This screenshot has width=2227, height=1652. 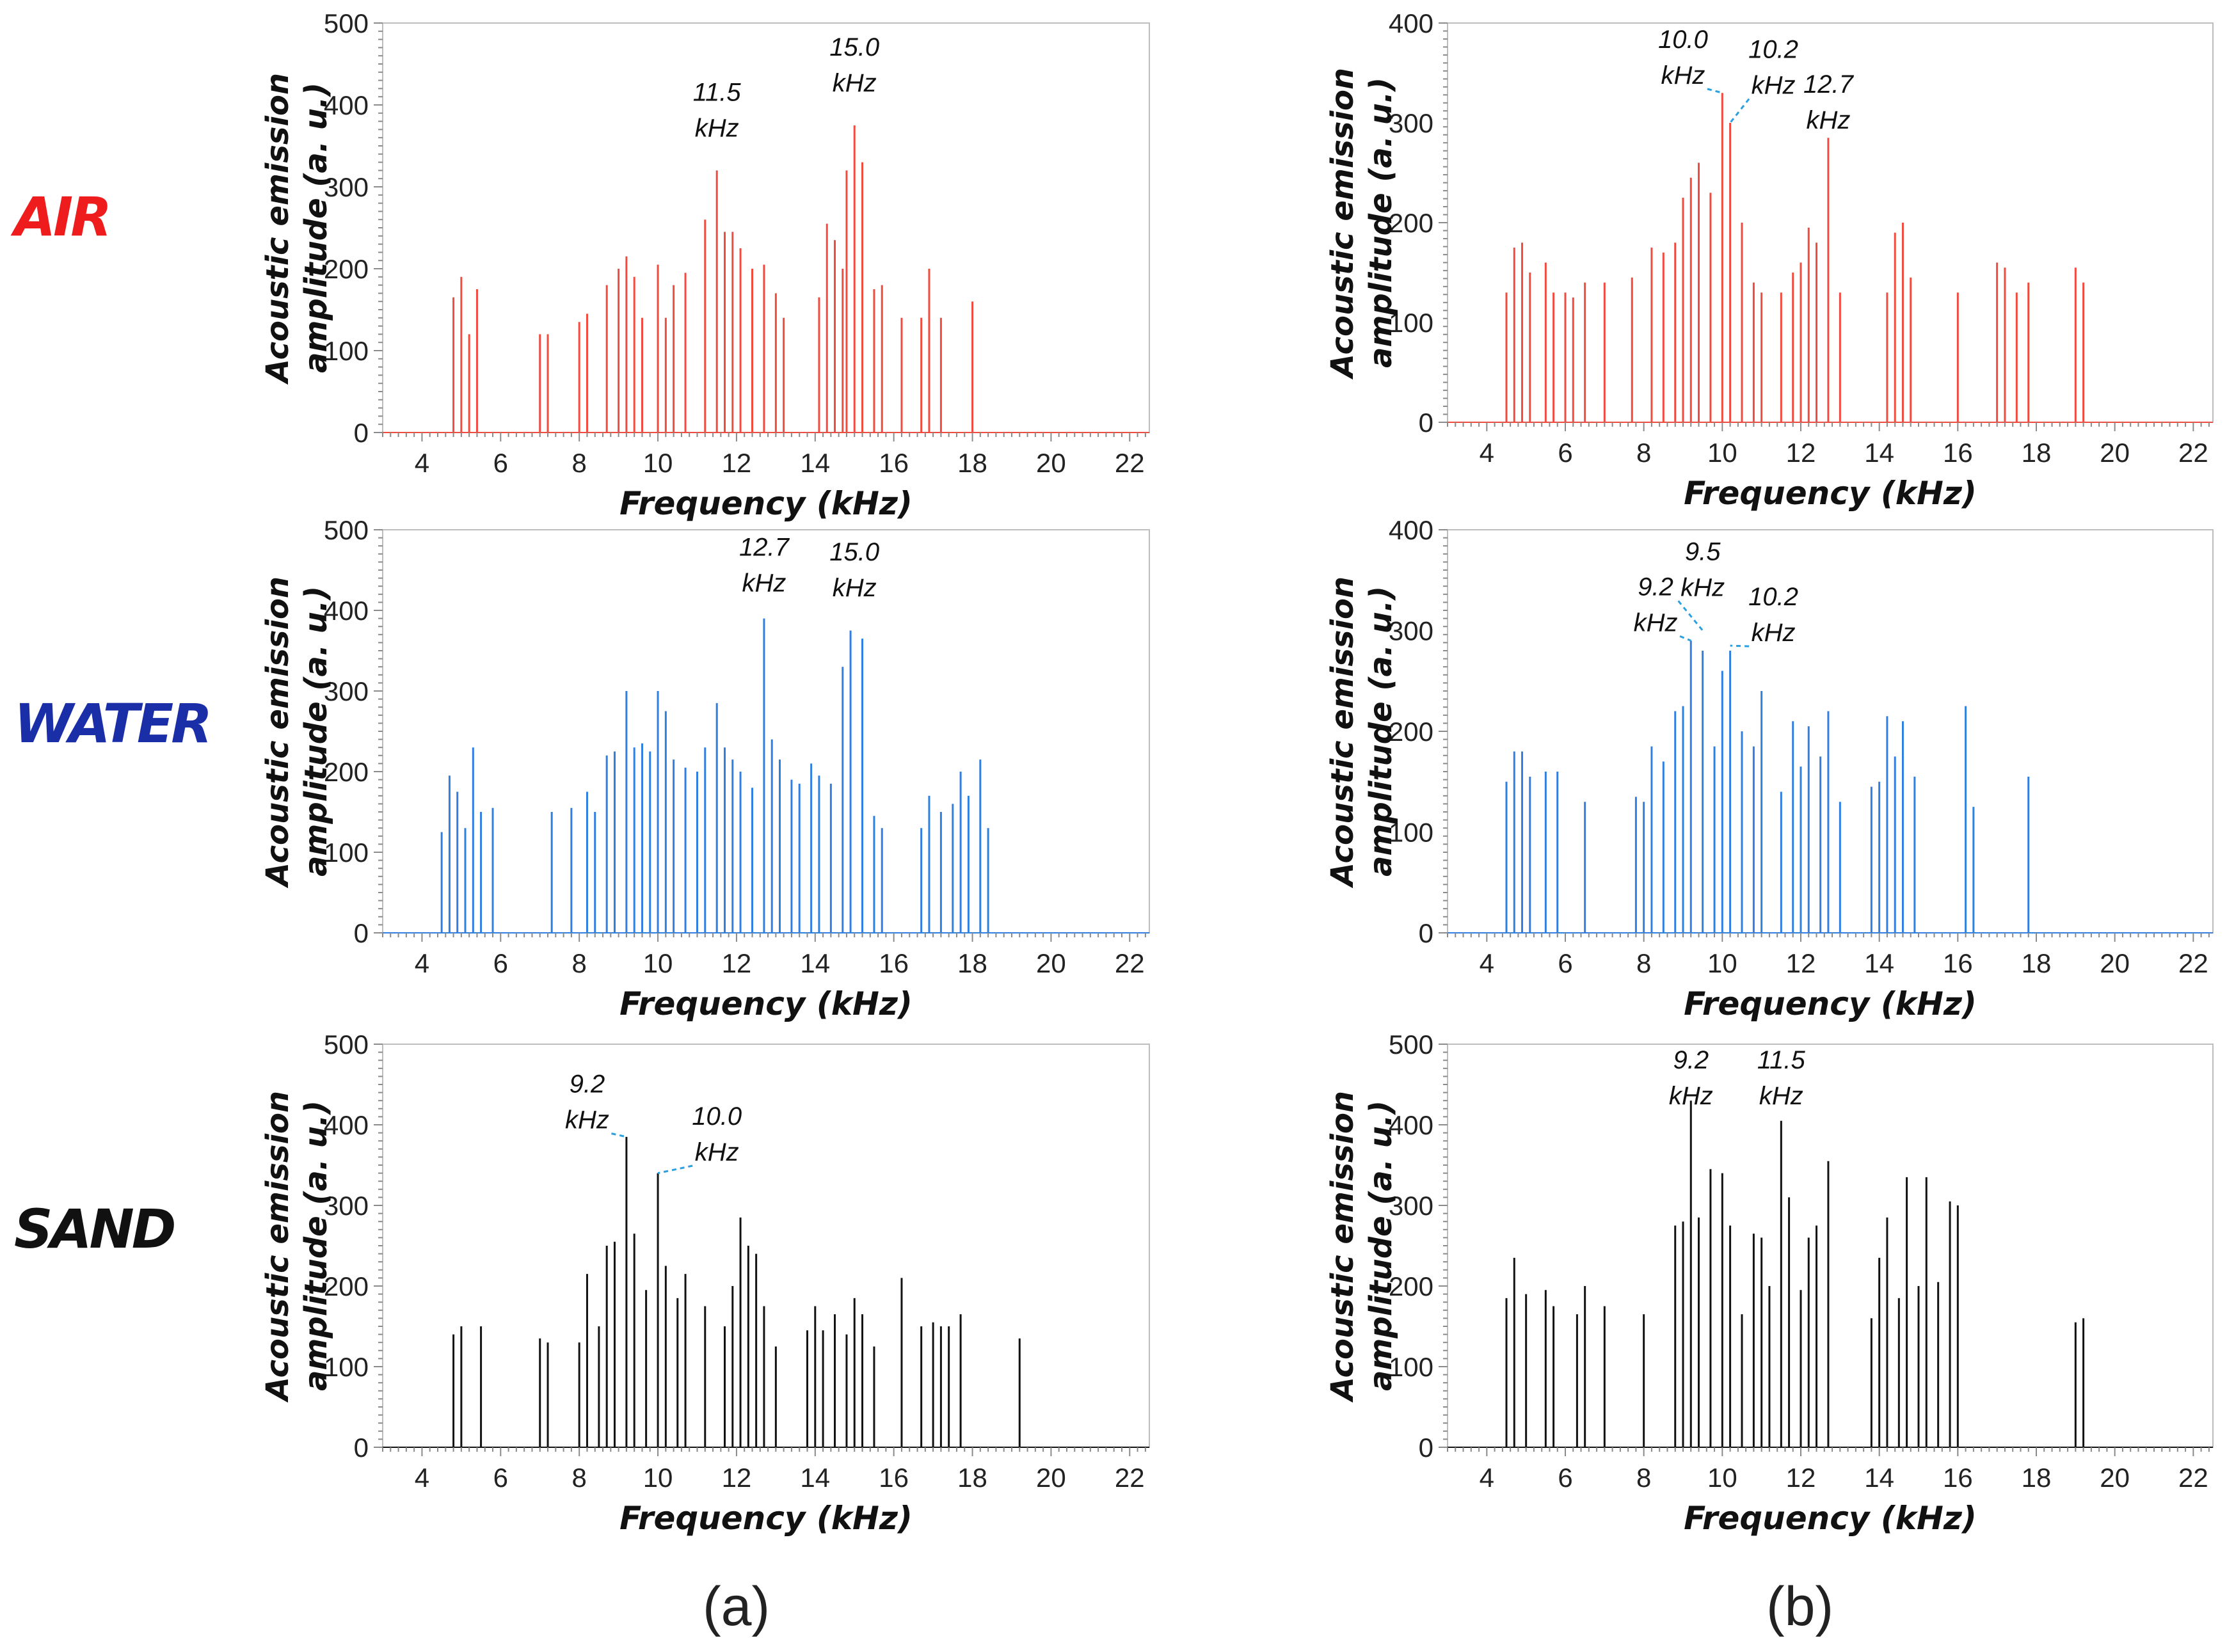 I want to click on b-sand-x-tick-label: 14, so click(x=1879, y=1478).